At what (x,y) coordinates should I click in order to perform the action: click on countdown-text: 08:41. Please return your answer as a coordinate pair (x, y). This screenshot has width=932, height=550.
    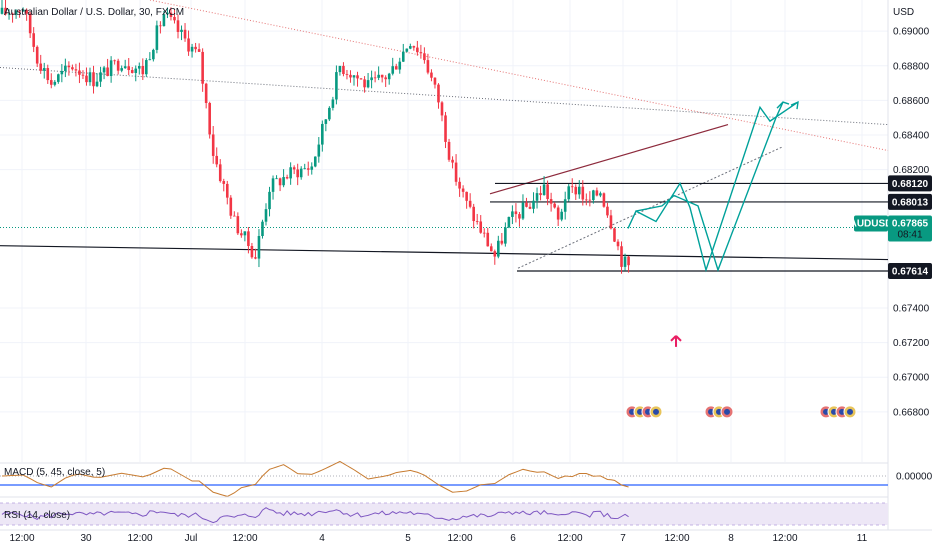
    Looking at the image, I should click on (909, 235).